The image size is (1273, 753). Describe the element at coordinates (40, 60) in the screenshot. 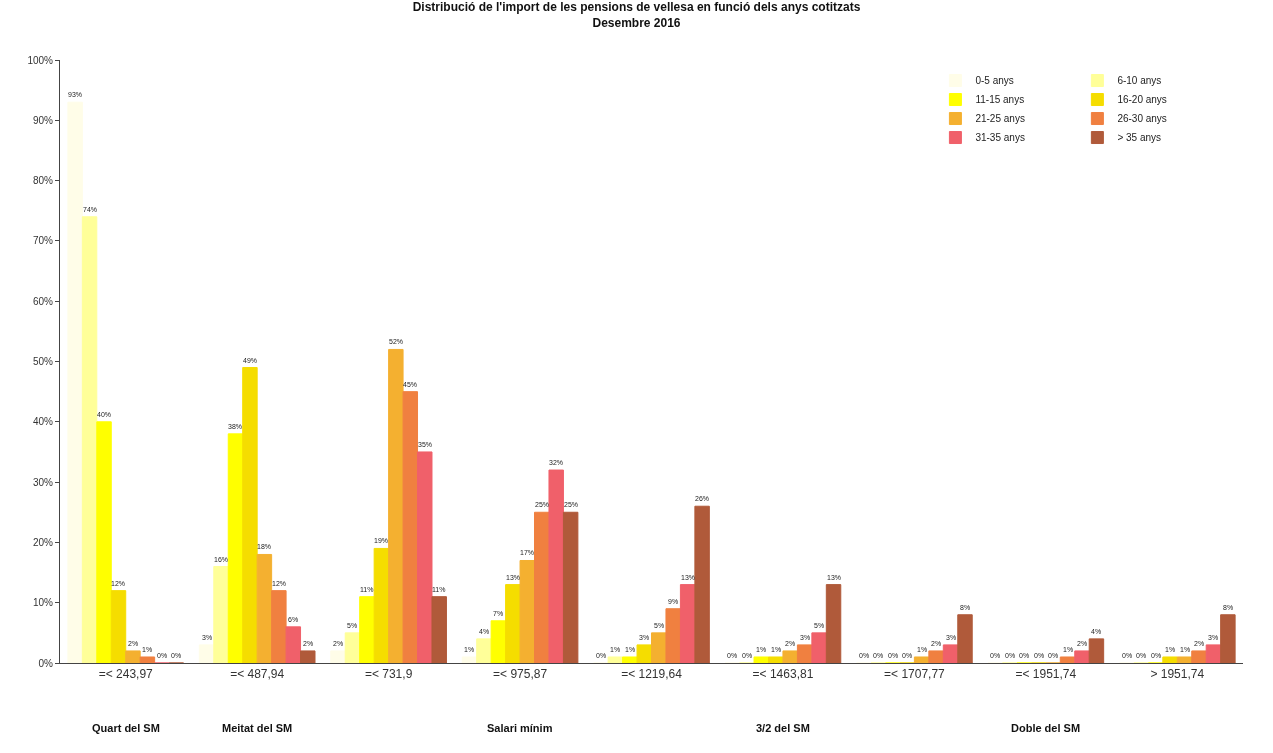

I see `y-tick-label: 100%` at that location.